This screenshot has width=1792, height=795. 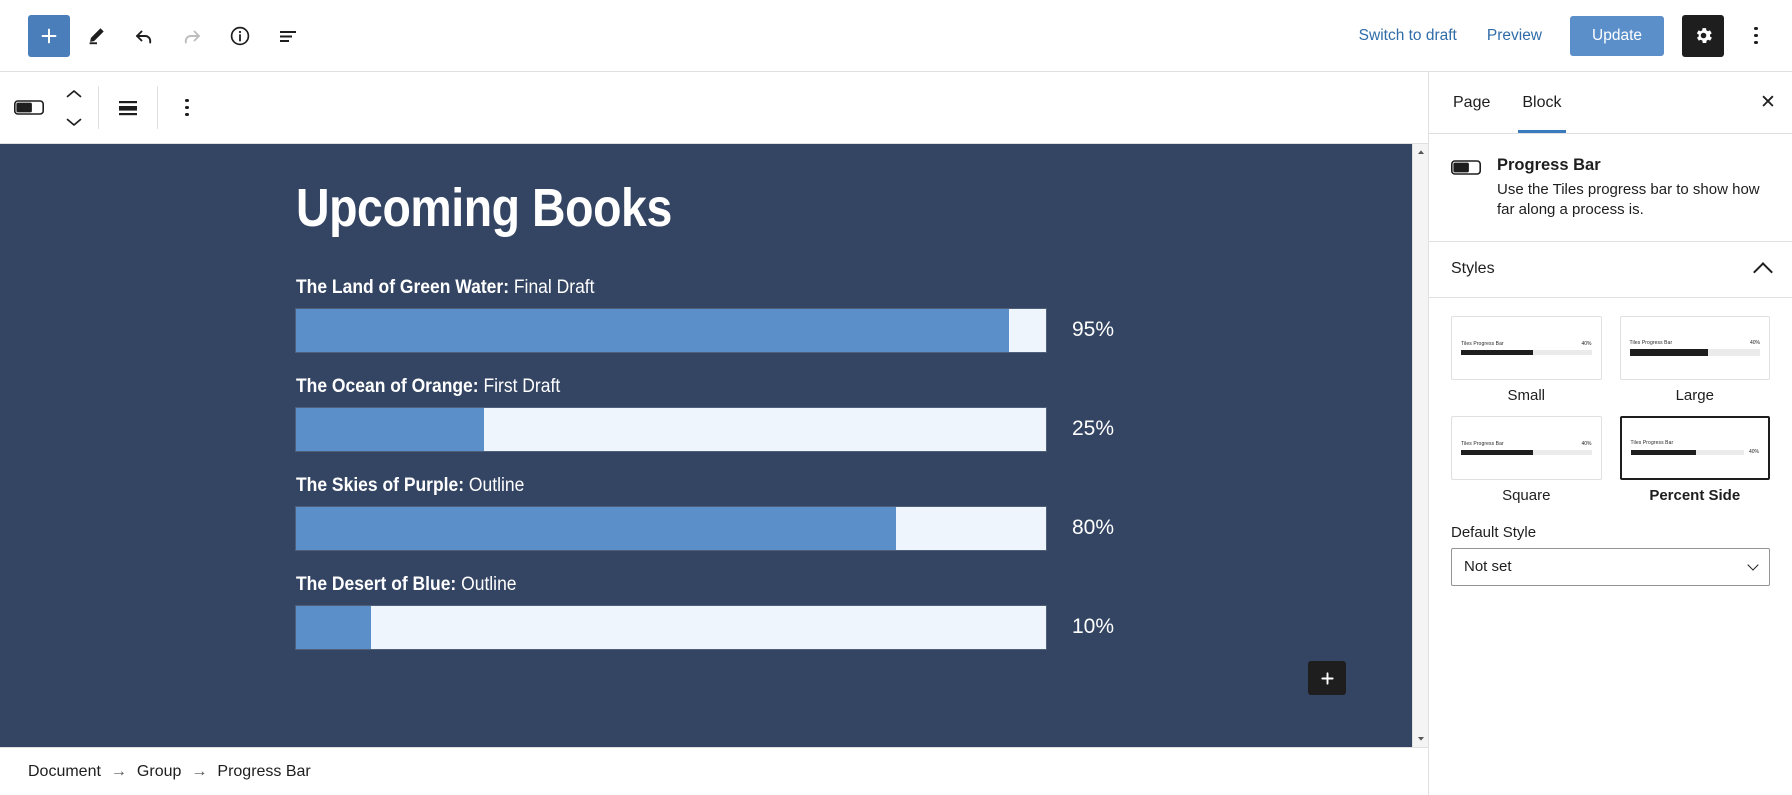 What do you see at coordinates (159, 771) in the screenshot?
I see `breadcrumb-item-group: Group` at bounding box center [159, 771].